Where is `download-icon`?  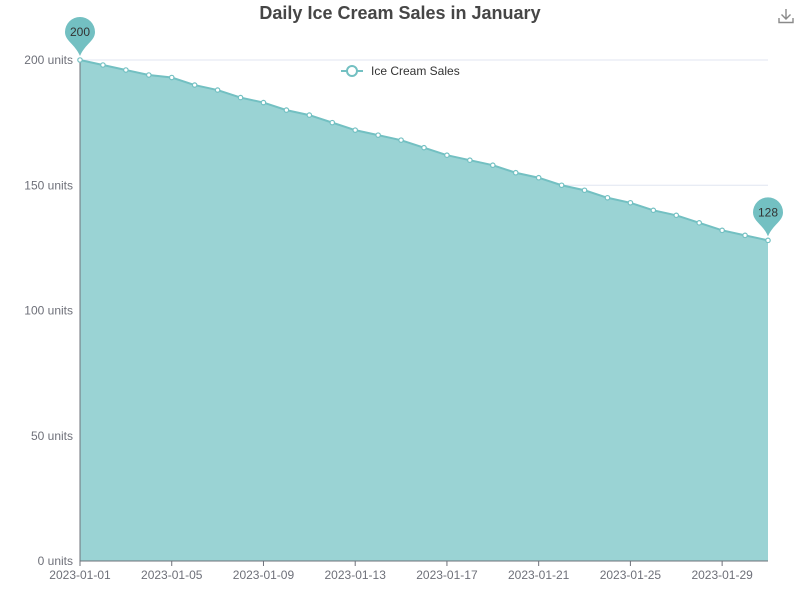
download-icon is located at coordinates (786, 16).